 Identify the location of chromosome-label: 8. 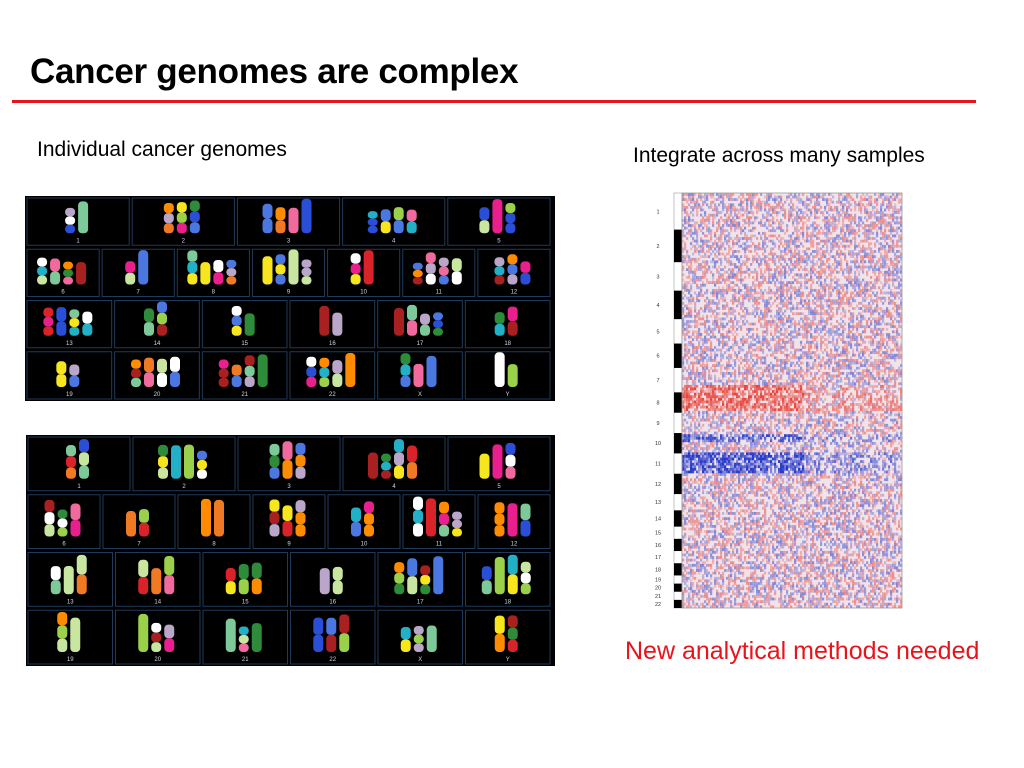
(214, 293).